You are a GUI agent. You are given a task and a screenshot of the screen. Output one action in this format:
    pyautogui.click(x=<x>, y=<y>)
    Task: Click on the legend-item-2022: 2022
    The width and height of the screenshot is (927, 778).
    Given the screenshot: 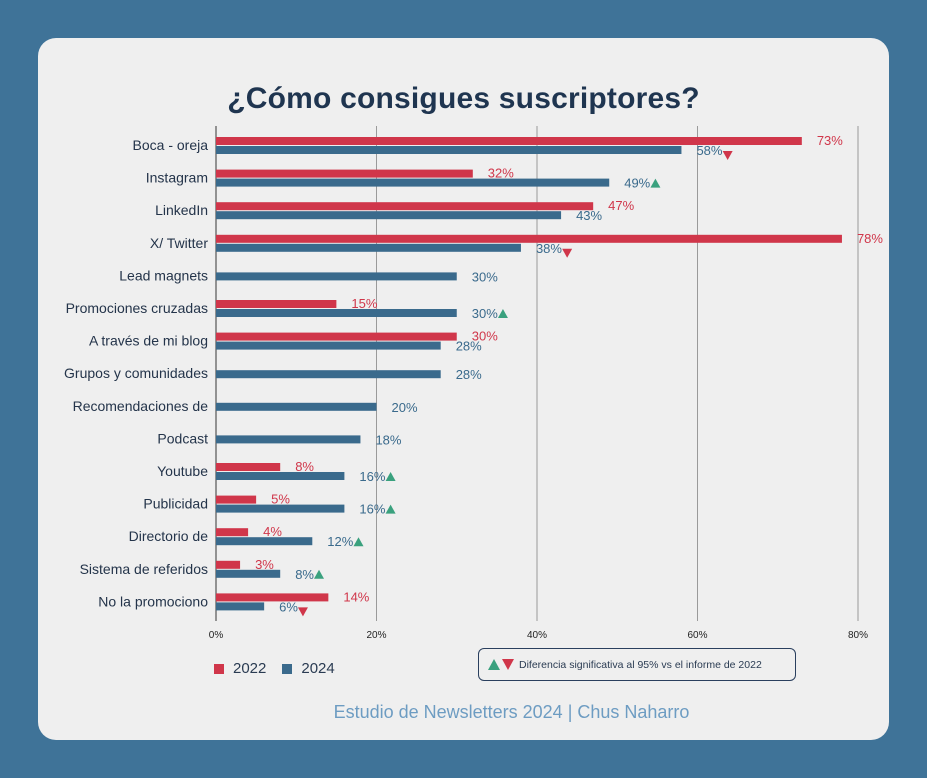 What is the action you would take?
    pyautogui.click(x=240, y=668)
    